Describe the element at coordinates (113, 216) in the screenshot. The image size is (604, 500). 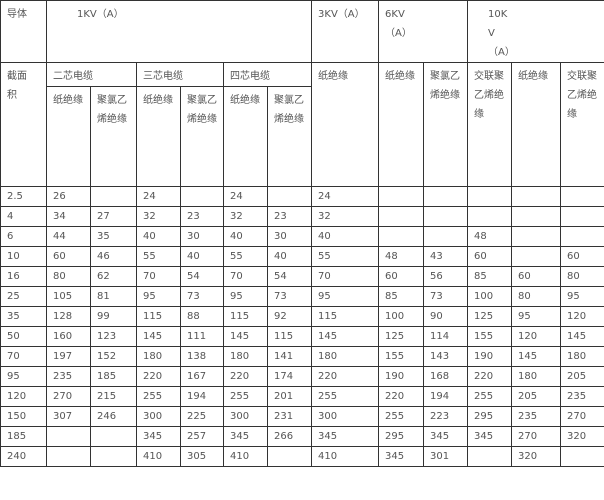
I see `ampacity-cell: 27` at that location.